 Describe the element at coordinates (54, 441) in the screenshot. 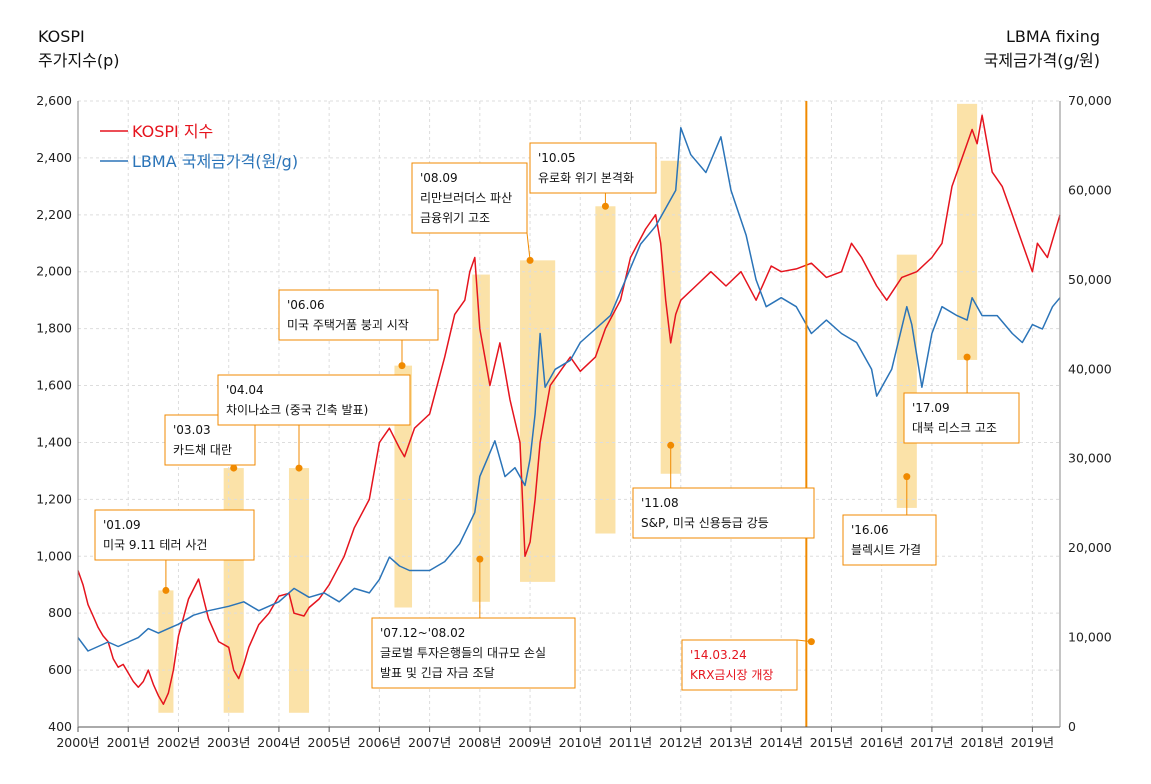

I see `y-left-tick-label: 1,400` at that location.